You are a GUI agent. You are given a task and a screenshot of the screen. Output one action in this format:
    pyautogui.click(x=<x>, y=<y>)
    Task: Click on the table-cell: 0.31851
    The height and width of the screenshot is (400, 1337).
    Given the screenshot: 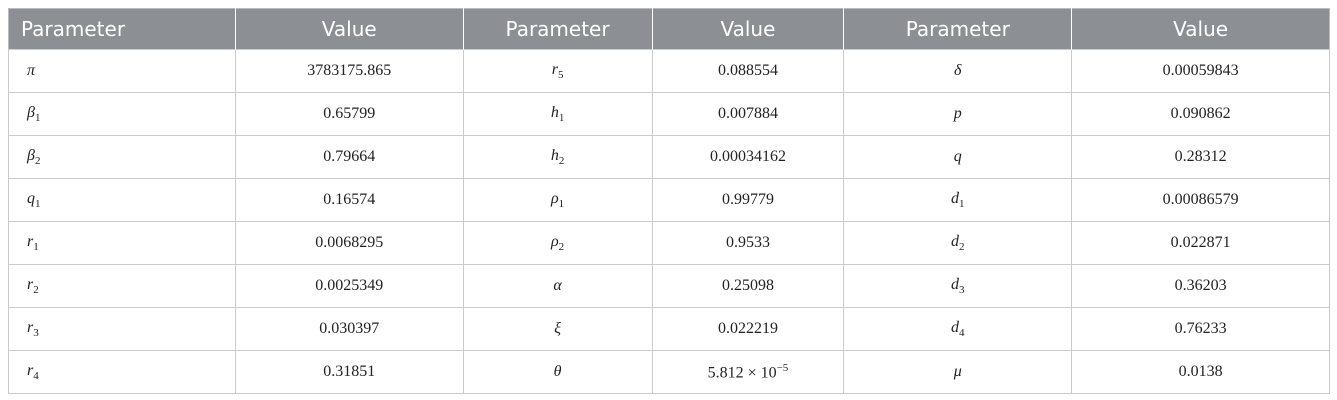 What is the action you would take?
    pyautogui.click(x=349, y=372)
    